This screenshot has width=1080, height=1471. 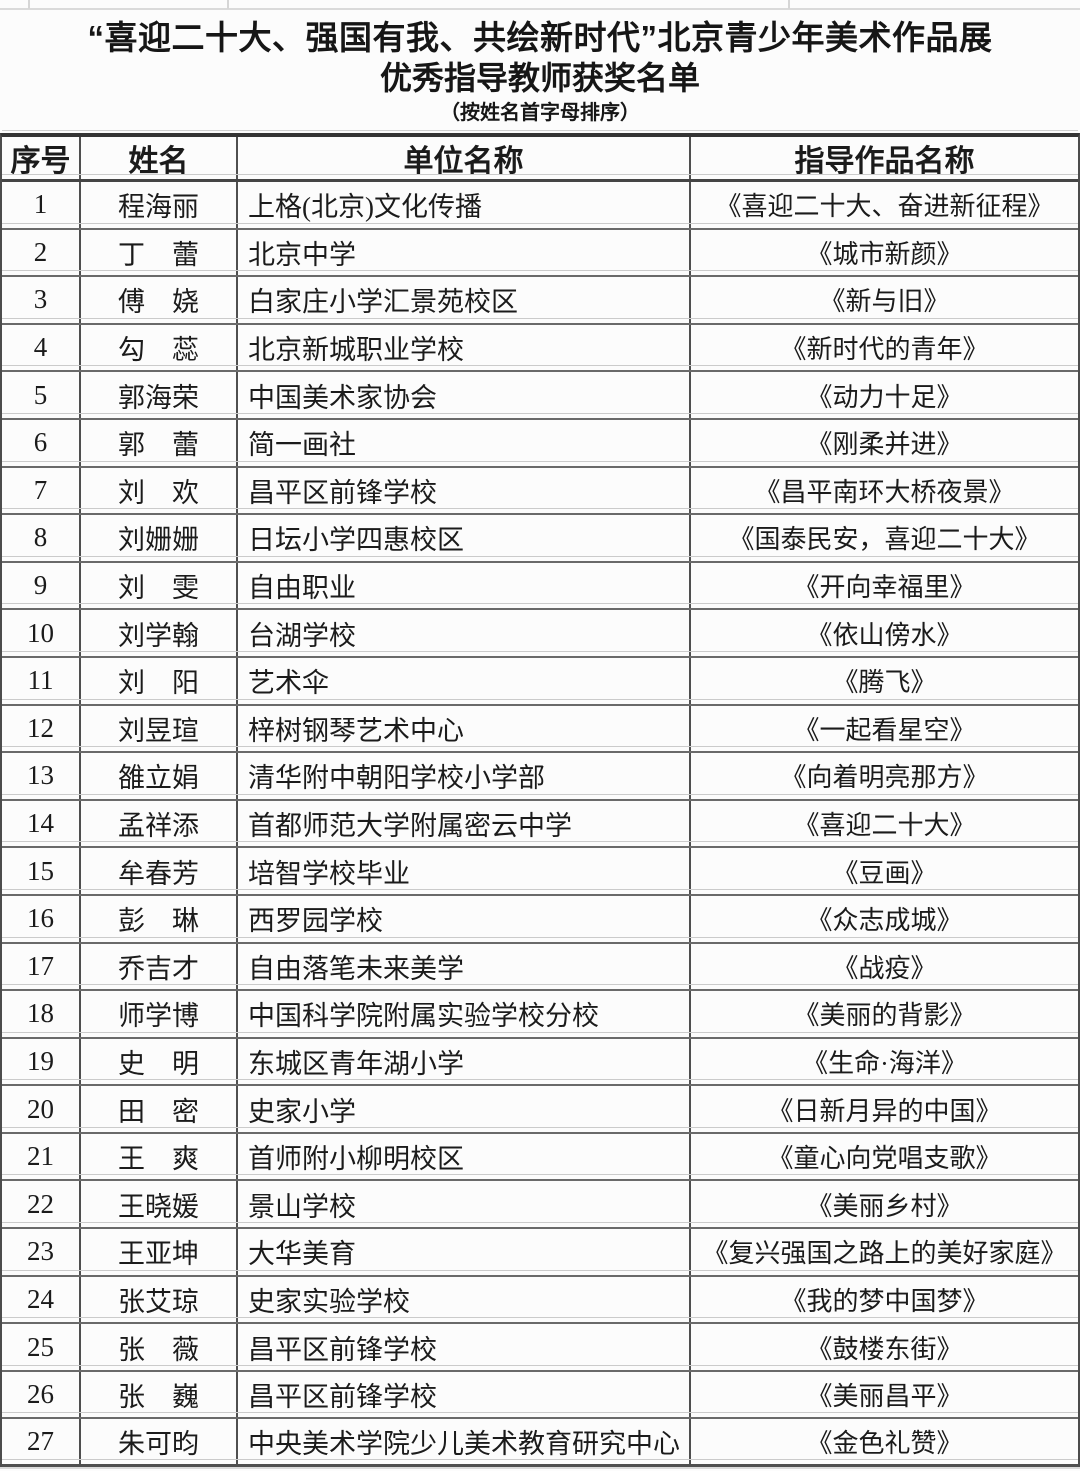 I want to click on title-line-3: （按姓名首字母排序）, so click(x=540, y=113).